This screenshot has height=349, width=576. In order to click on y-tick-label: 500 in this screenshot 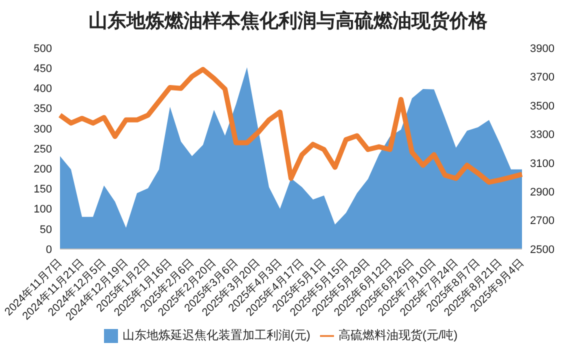, I will do `click(43, 48)`.